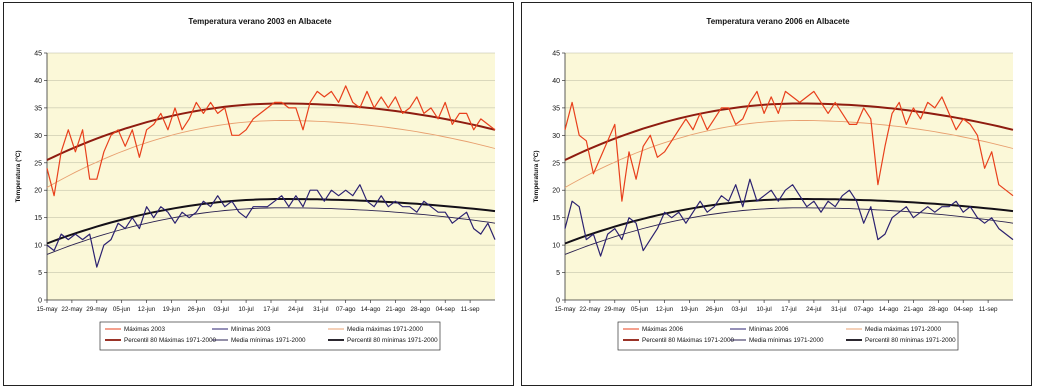  Describe the element at coordinates (260, 21) in the screenshot. I see `chart-title: Temperatura verano 2003 en Albacete` at that location.